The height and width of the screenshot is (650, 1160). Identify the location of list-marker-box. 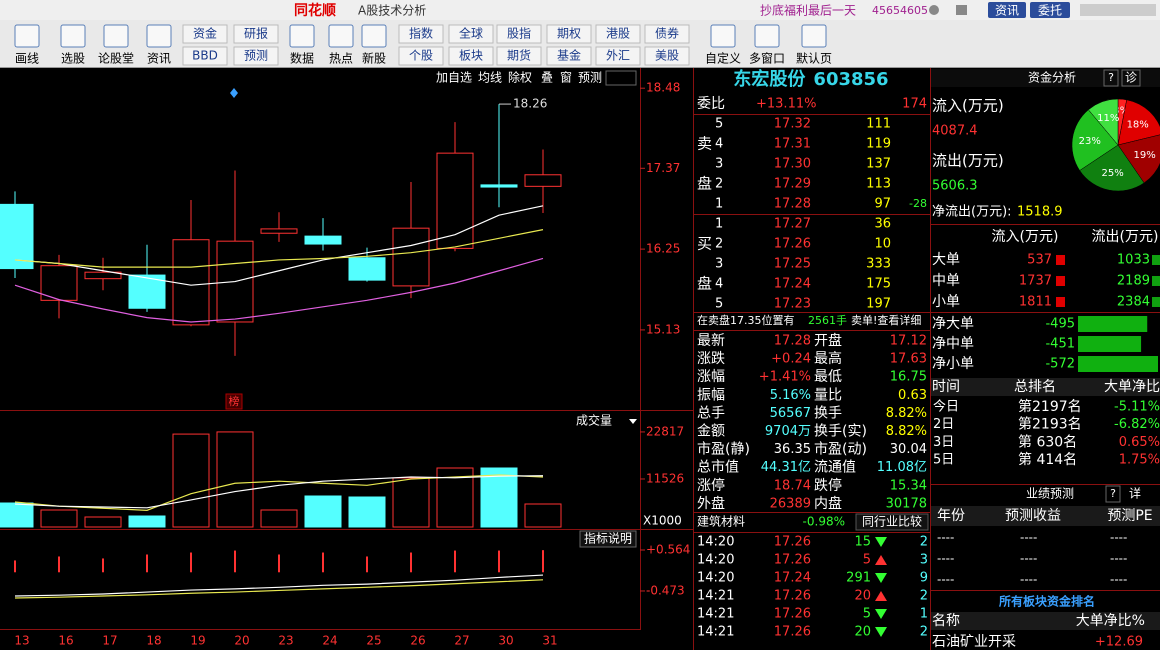
(234, 401).